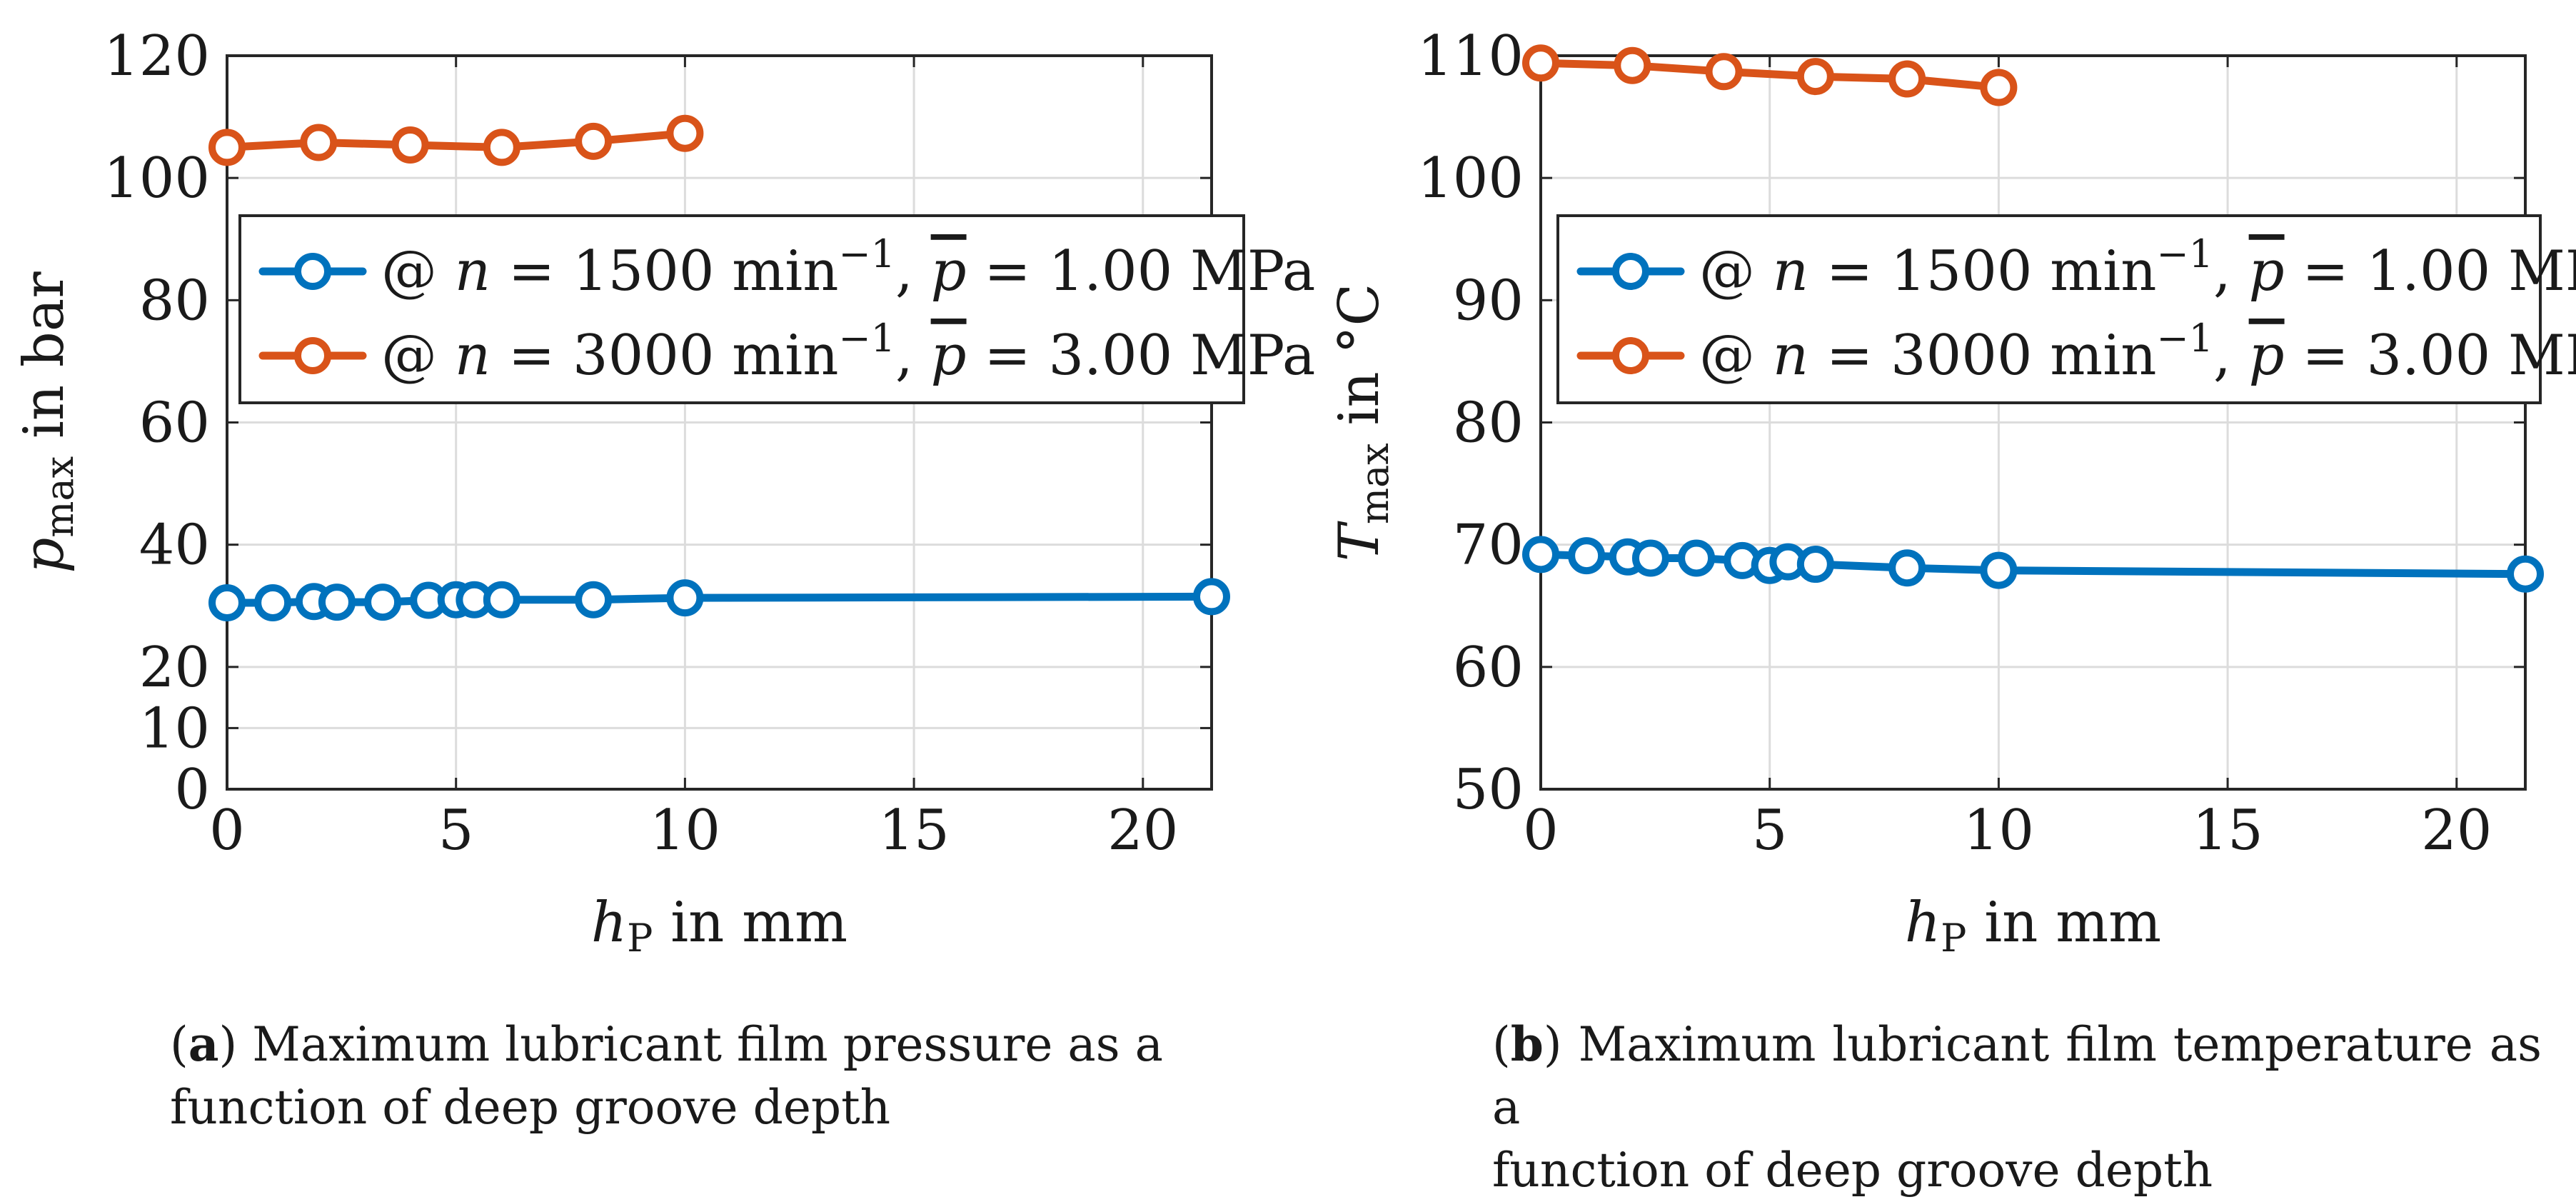 This screenshot has height=1202, width=2576. Describe the element at coordinates (1488, 546) in the screenshot. I see `y-tick-label: 70` at that location.